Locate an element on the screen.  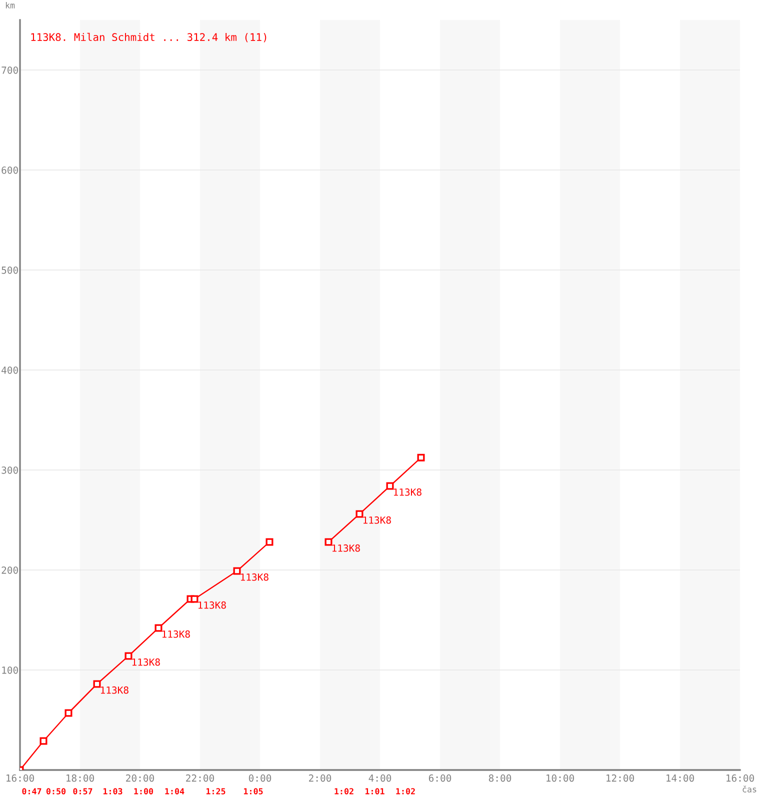
text: 0:50 is located at coordinates (56, 791).